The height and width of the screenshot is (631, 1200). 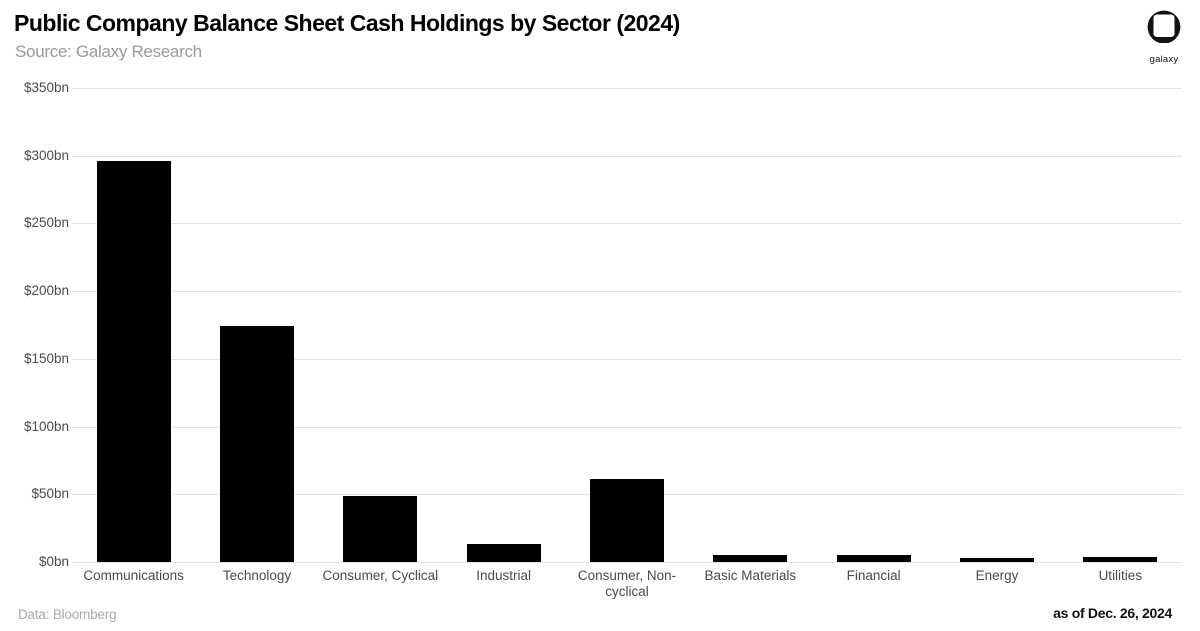 I want to click on galaxy-logo: galaxy, so click(x=1164, y=36).